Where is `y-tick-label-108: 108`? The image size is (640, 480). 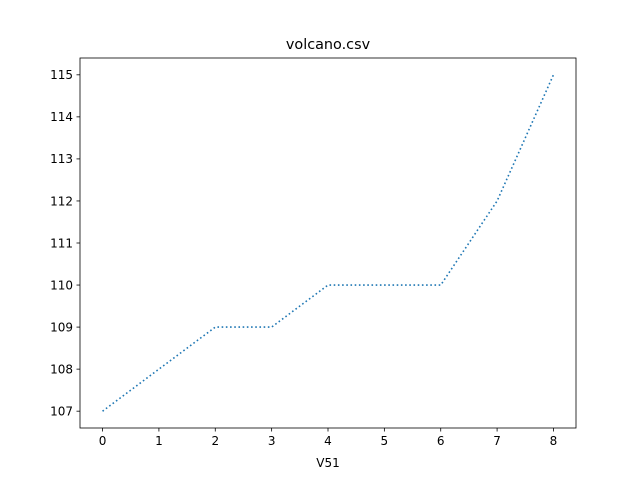 y-tick-label-108: 108 is located at coordinates (61, 369).